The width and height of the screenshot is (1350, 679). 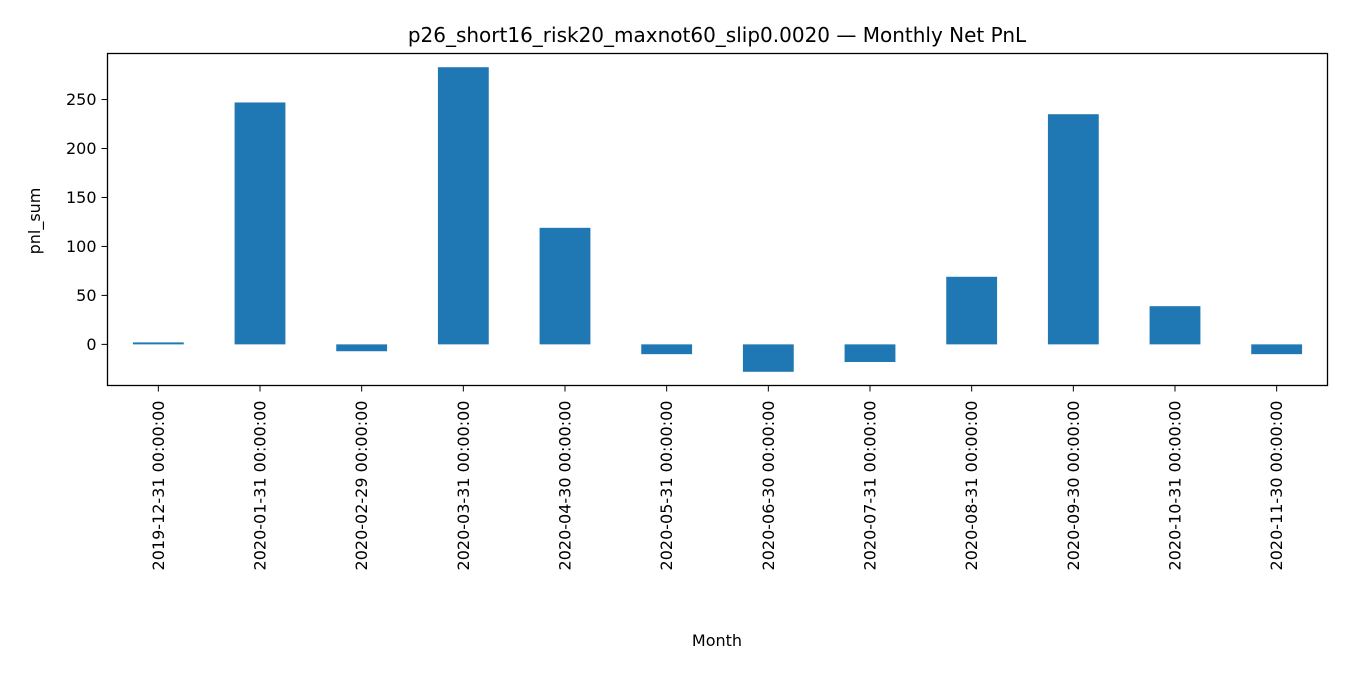 What do you see at coordinates (717, 640) in the screenshot?
I see `x-axis-label: Month` at bounding box center [717, 640].